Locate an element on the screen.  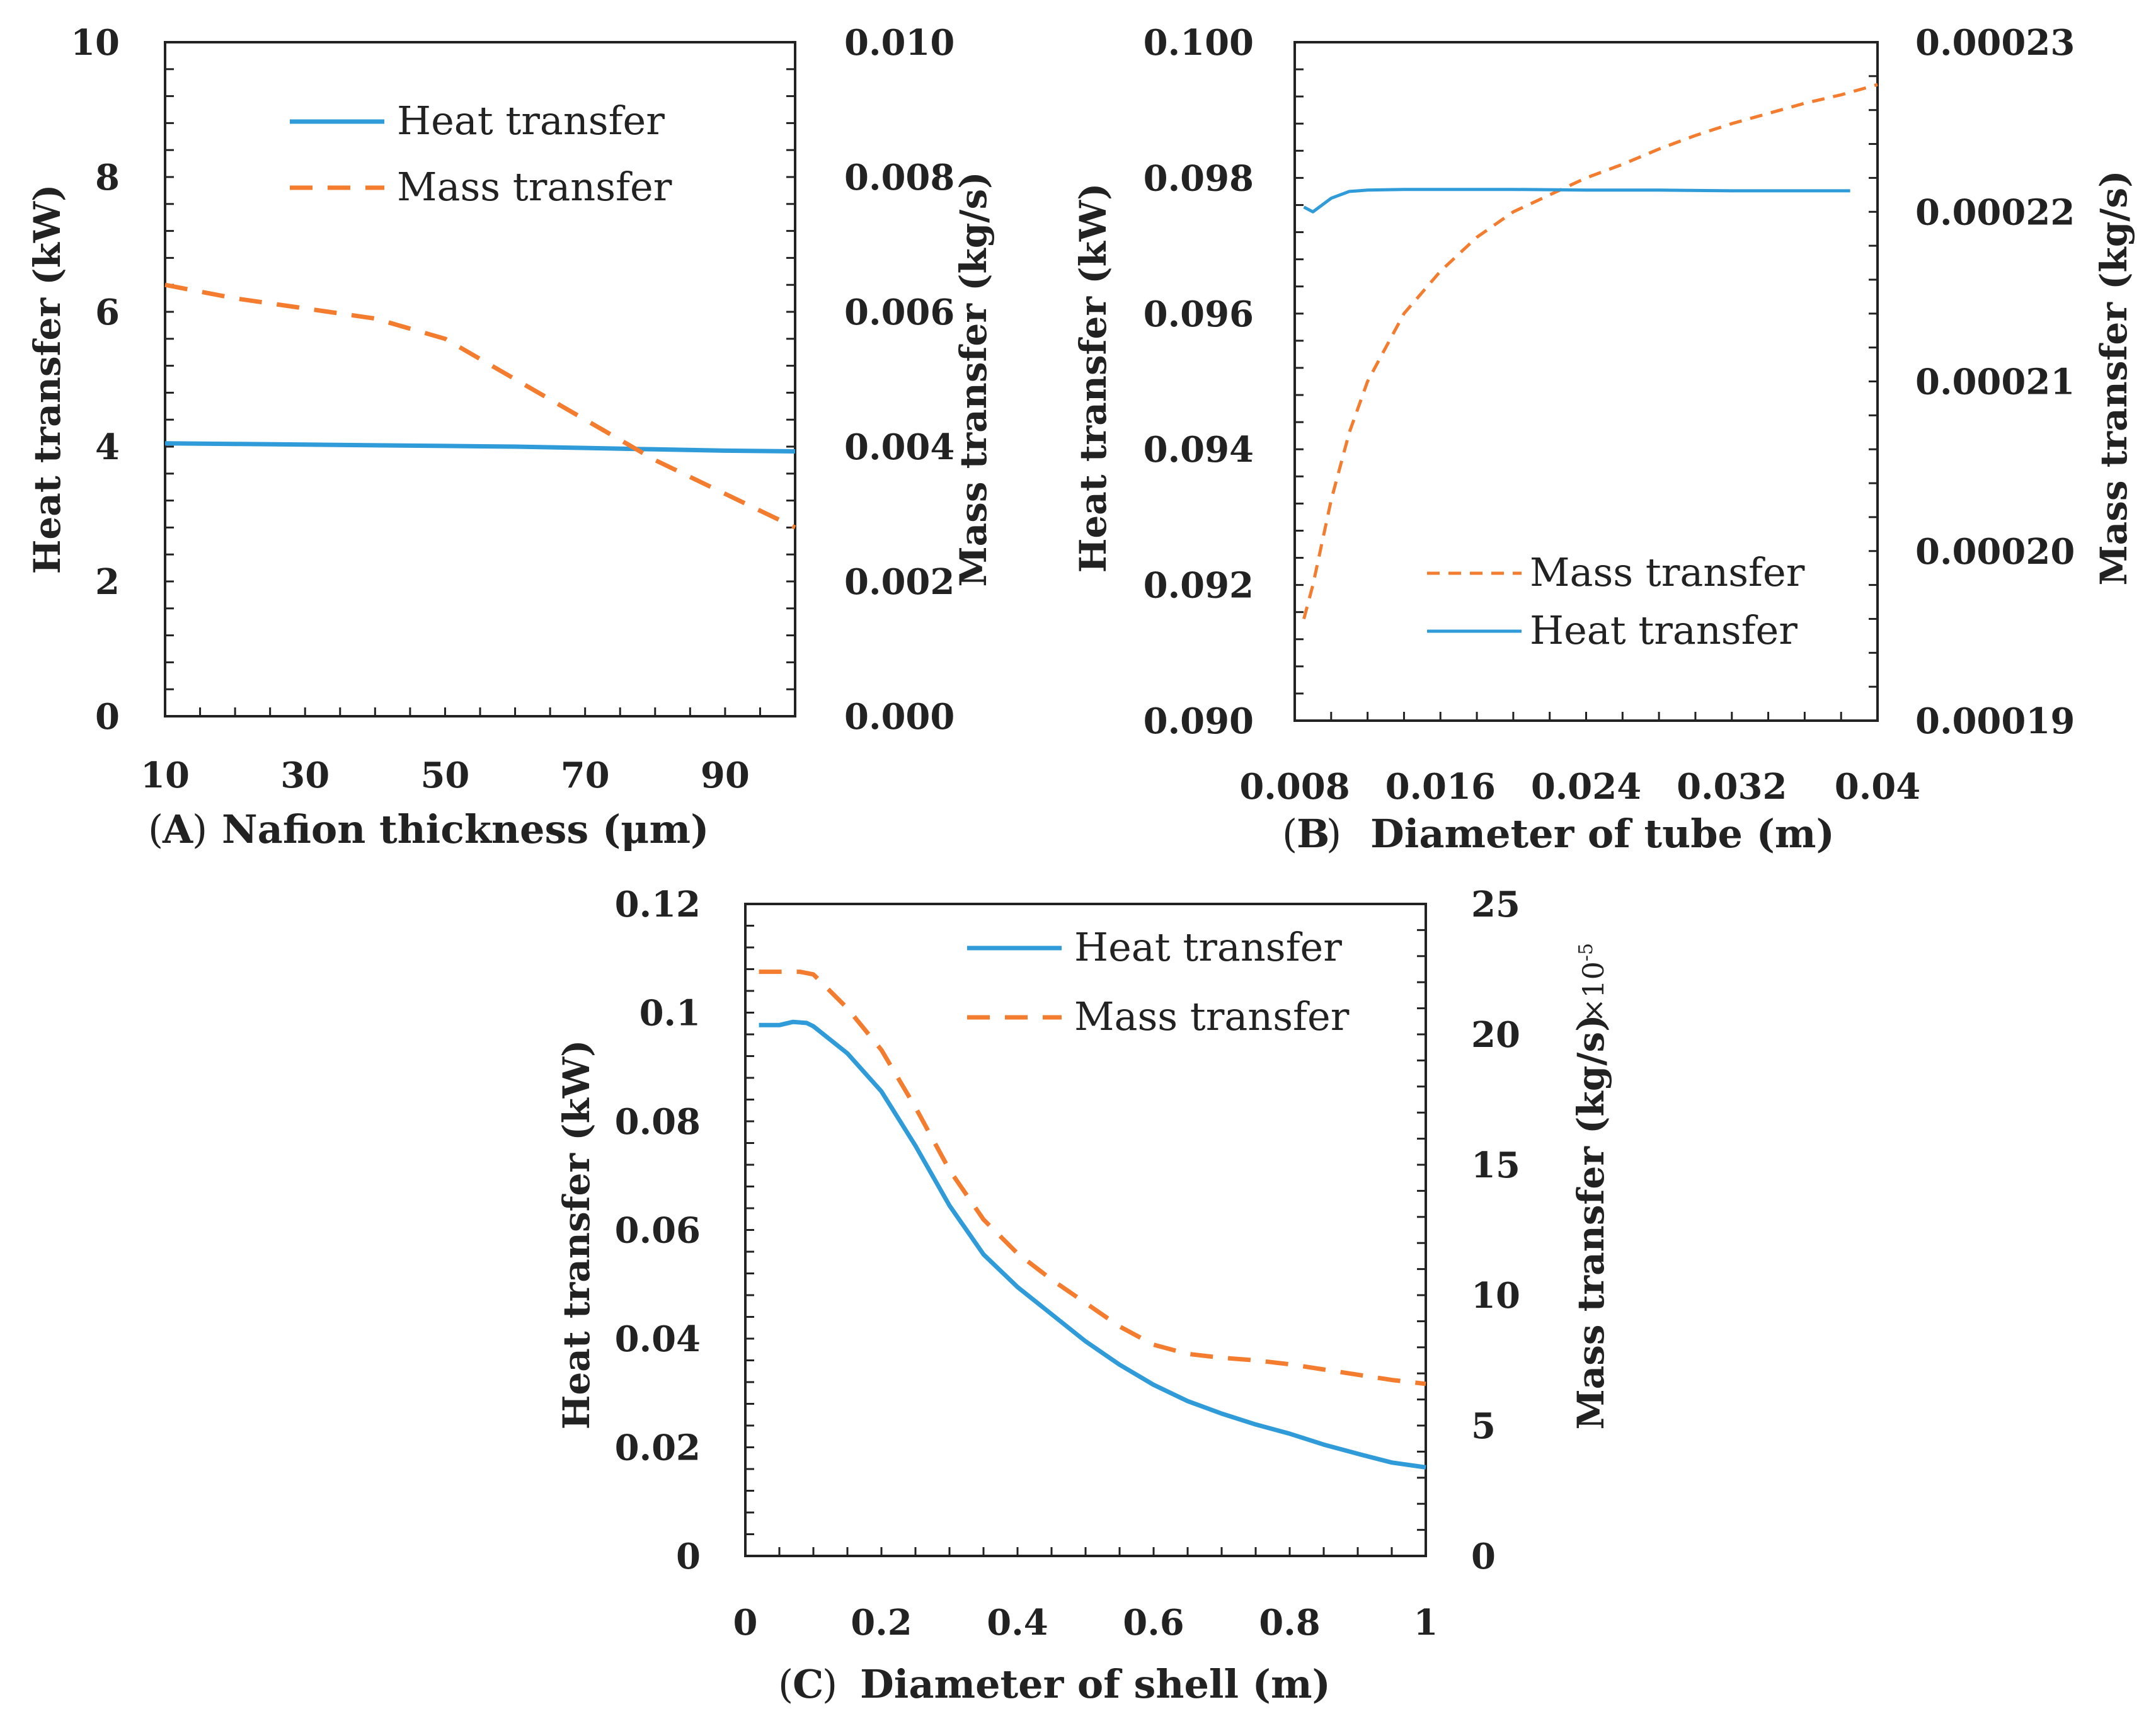
panel-c-y-right-tick-label: 15 is located at coordinates (1496, 1166).